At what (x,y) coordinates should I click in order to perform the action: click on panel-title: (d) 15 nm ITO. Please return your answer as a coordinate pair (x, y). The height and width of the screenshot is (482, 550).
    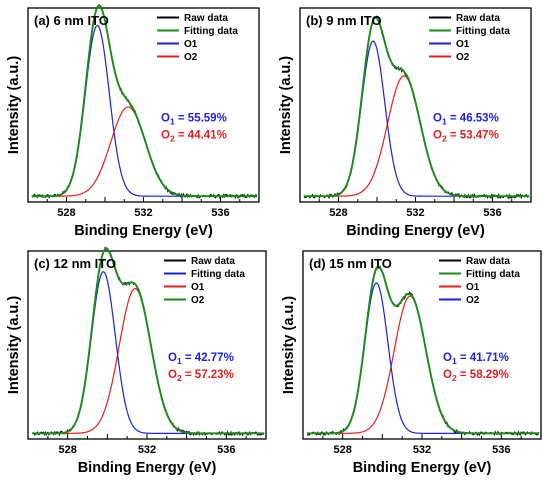
    Looking at the image, I should click on (350, 263).